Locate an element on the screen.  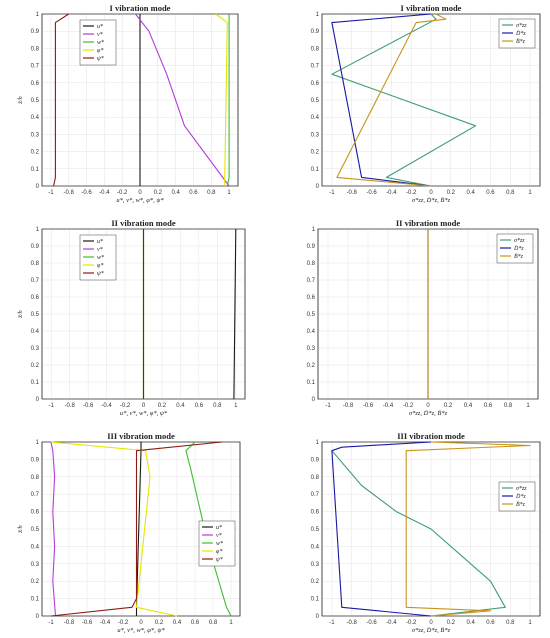
legend-label: φ* is located at coordinates (100, 51).